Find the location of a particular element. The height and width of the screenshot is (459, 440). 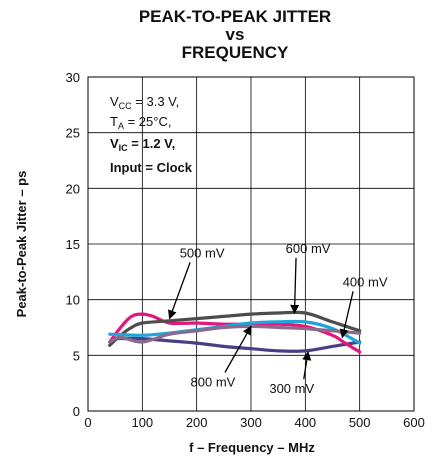

condition-input: Input = Clock is located at coordinates (151, 167).